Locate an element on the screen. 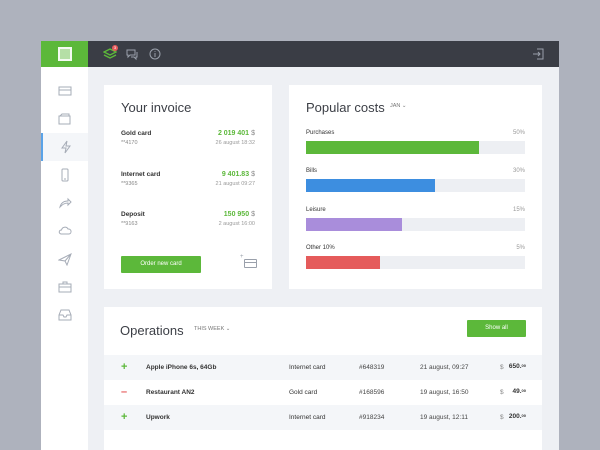  cost-percent: 50% is located at coordinates (518, 133).